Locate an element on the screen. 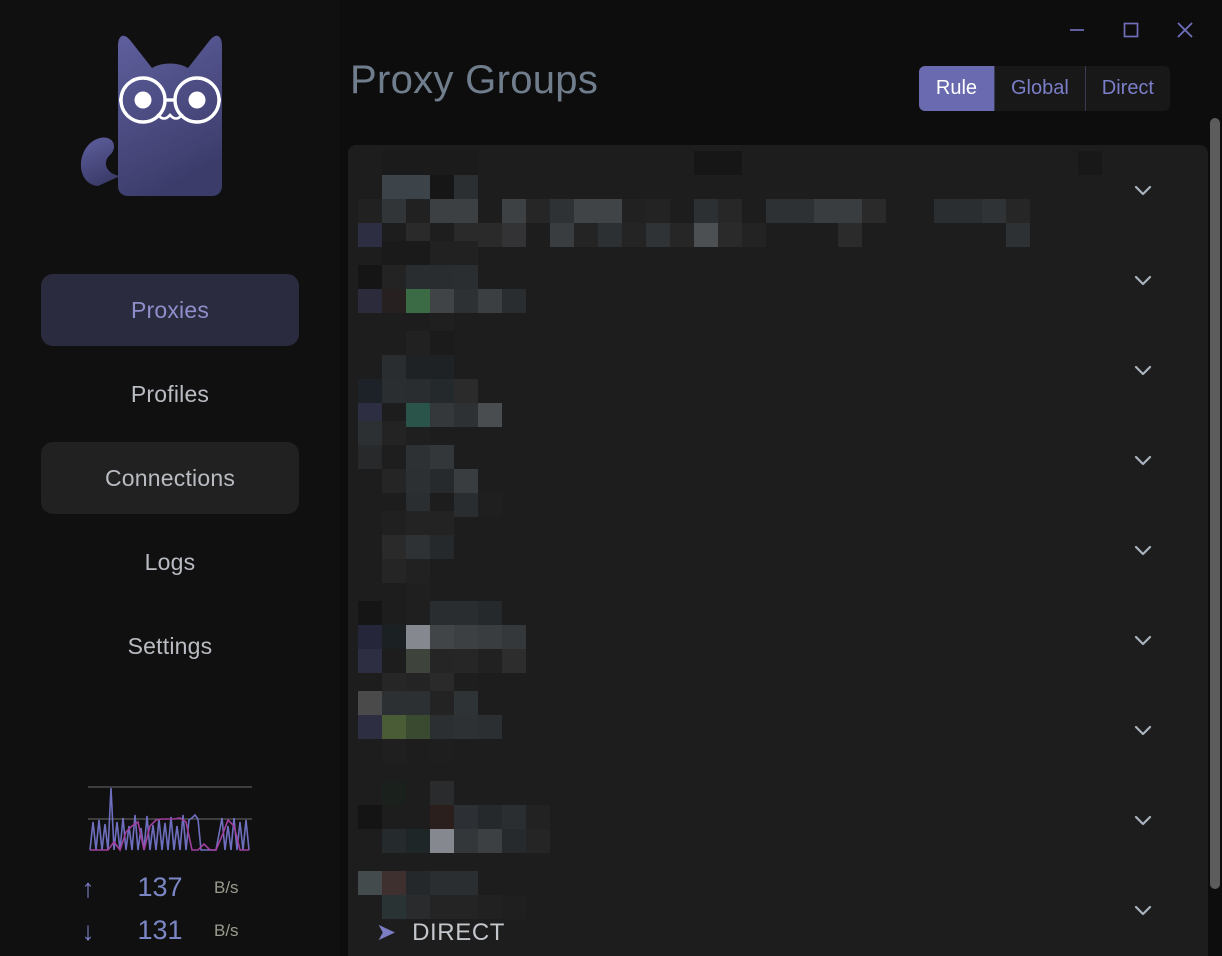 This screenshot has height=956, width=1222. minimize-button is located at coordinates (1077, 30).